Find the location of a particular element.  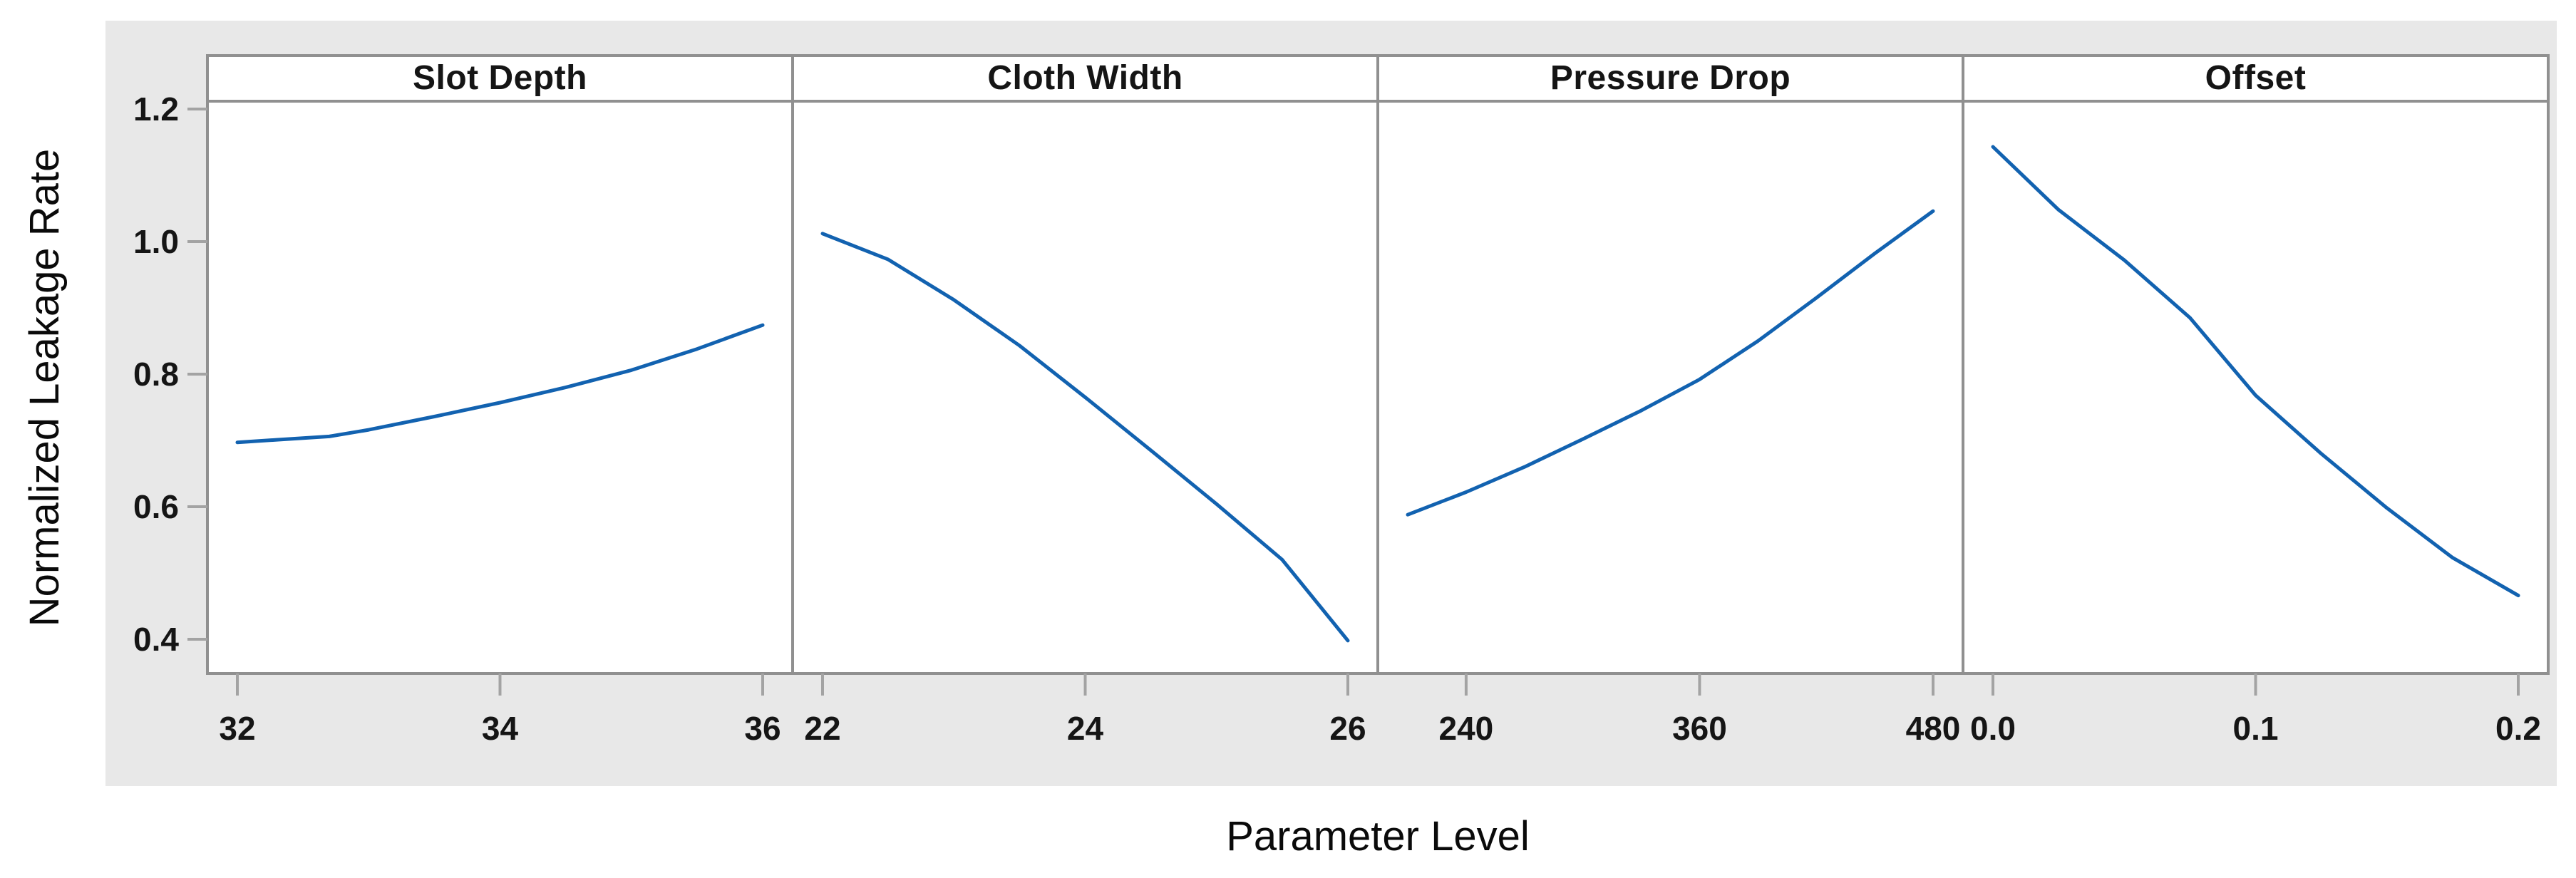

panel-title-slot-depth: Slot Depth is located at coordinates (500, 78).